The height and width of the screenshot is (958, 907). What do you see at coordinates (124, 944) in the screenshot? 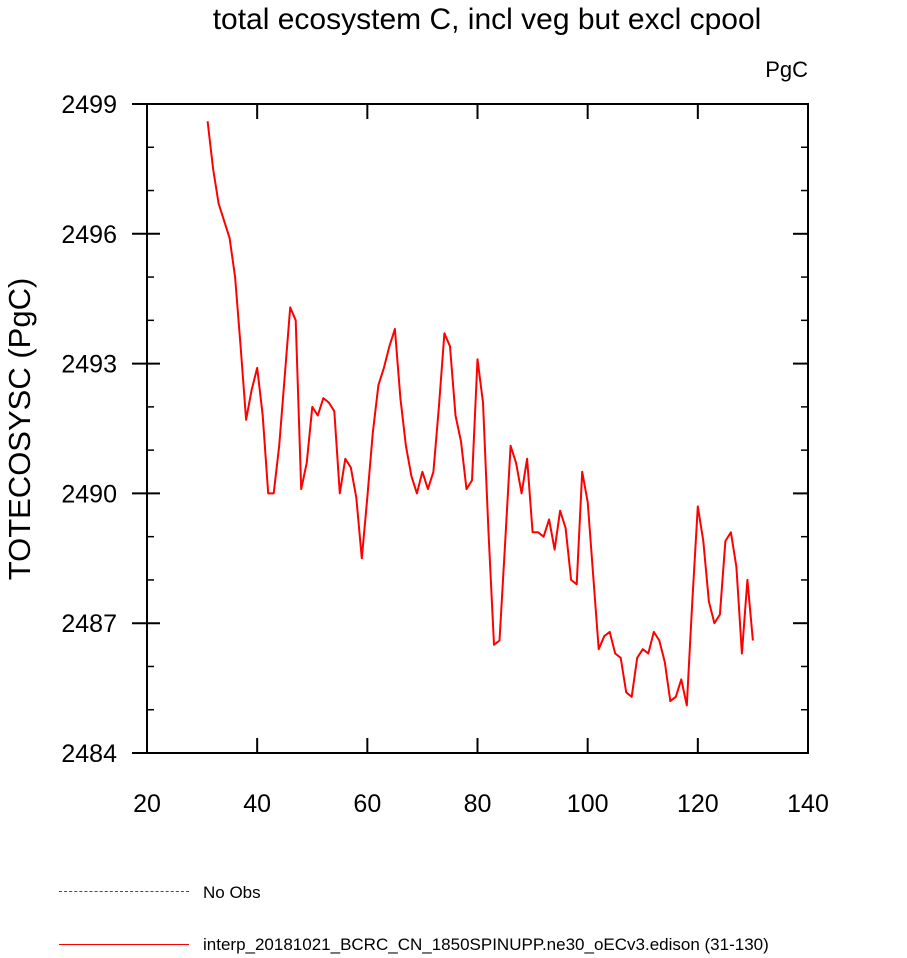
I see `legend-model-swatch` at bounding box center [124, 944].